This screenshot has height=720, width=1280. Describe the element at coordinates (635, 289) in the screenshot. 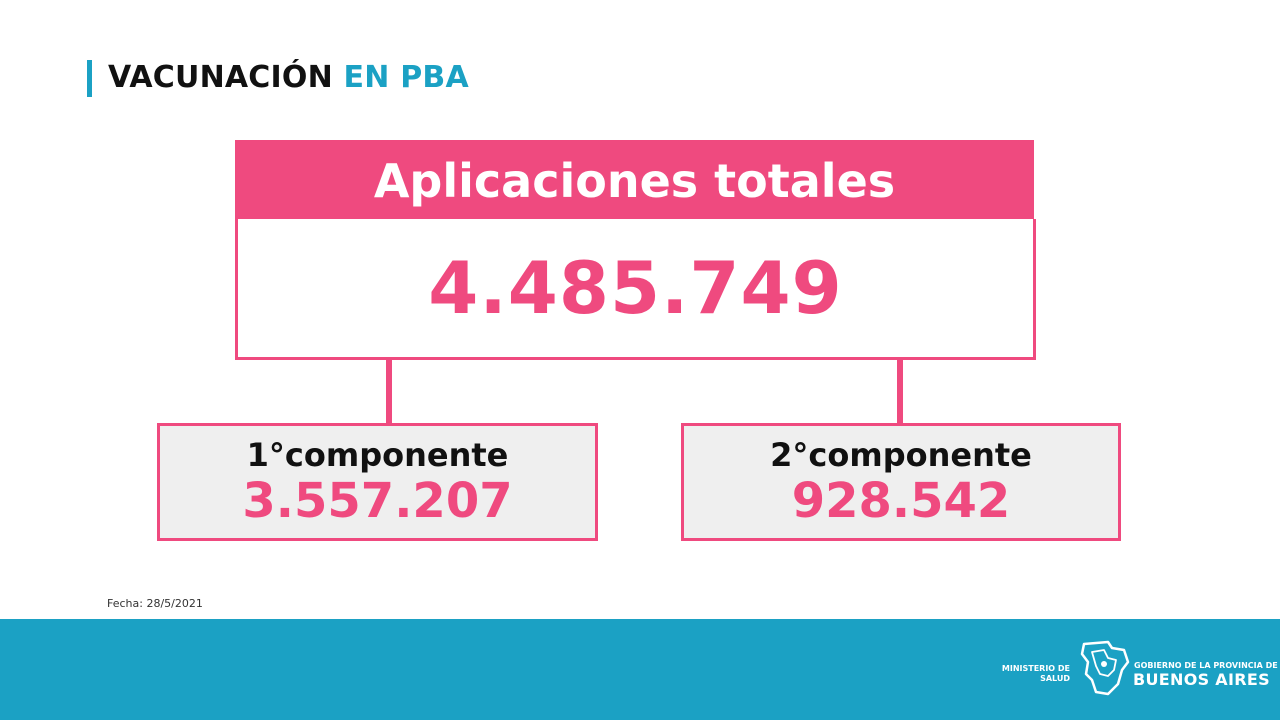

I see `total-applications-value: 4.485.749` at that location.